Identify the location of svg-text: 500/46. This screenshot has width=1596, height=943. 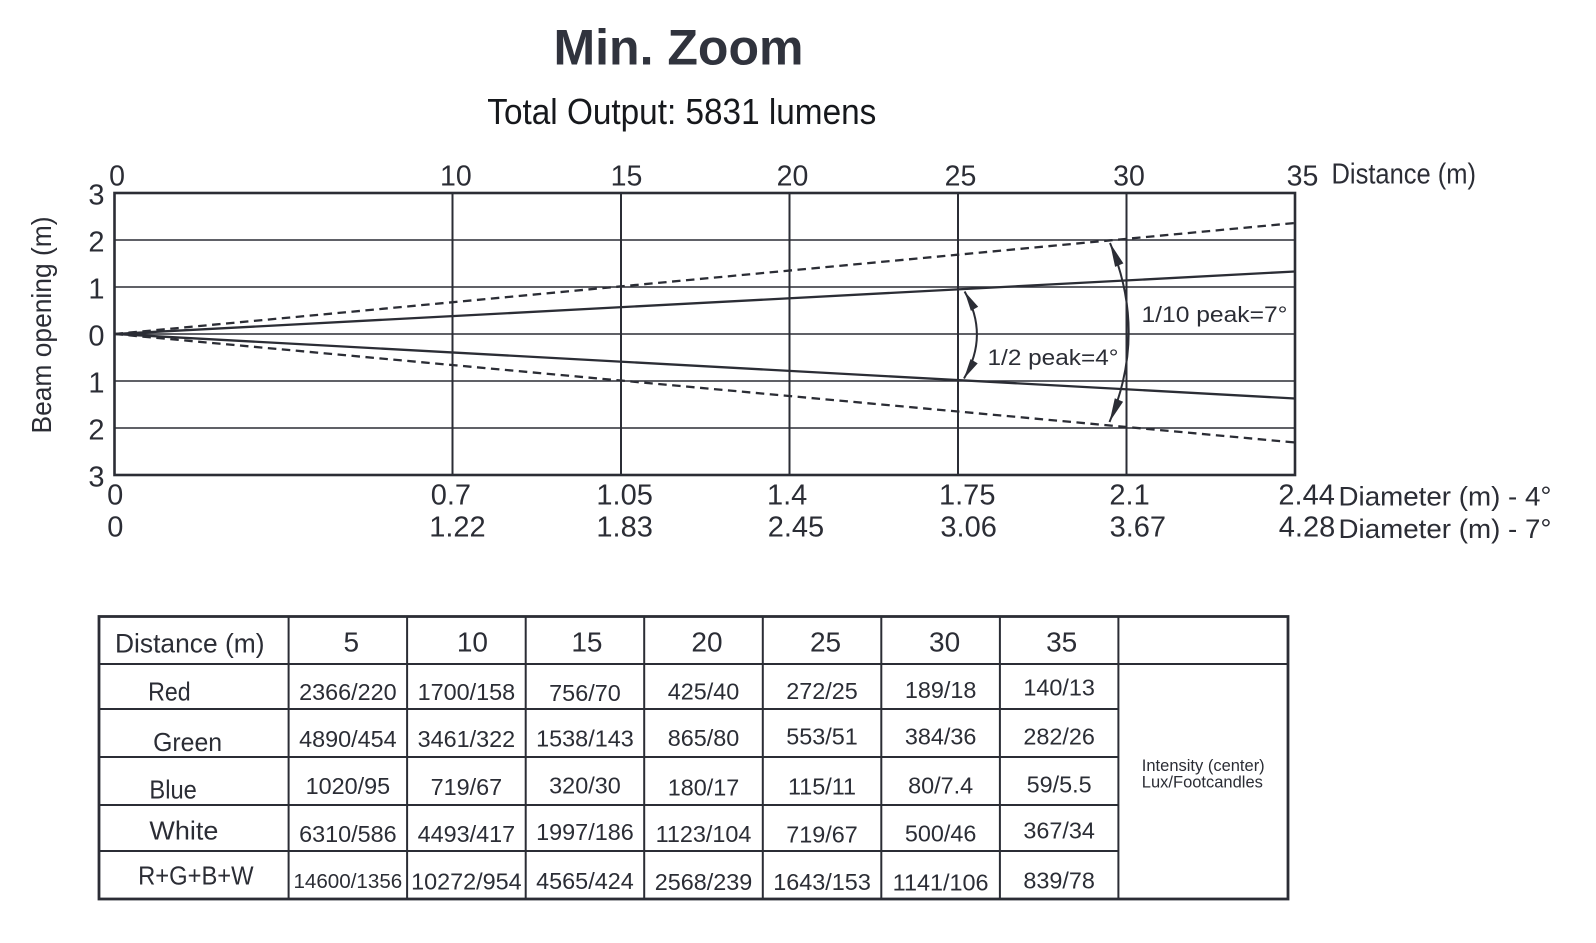
(941, 834).